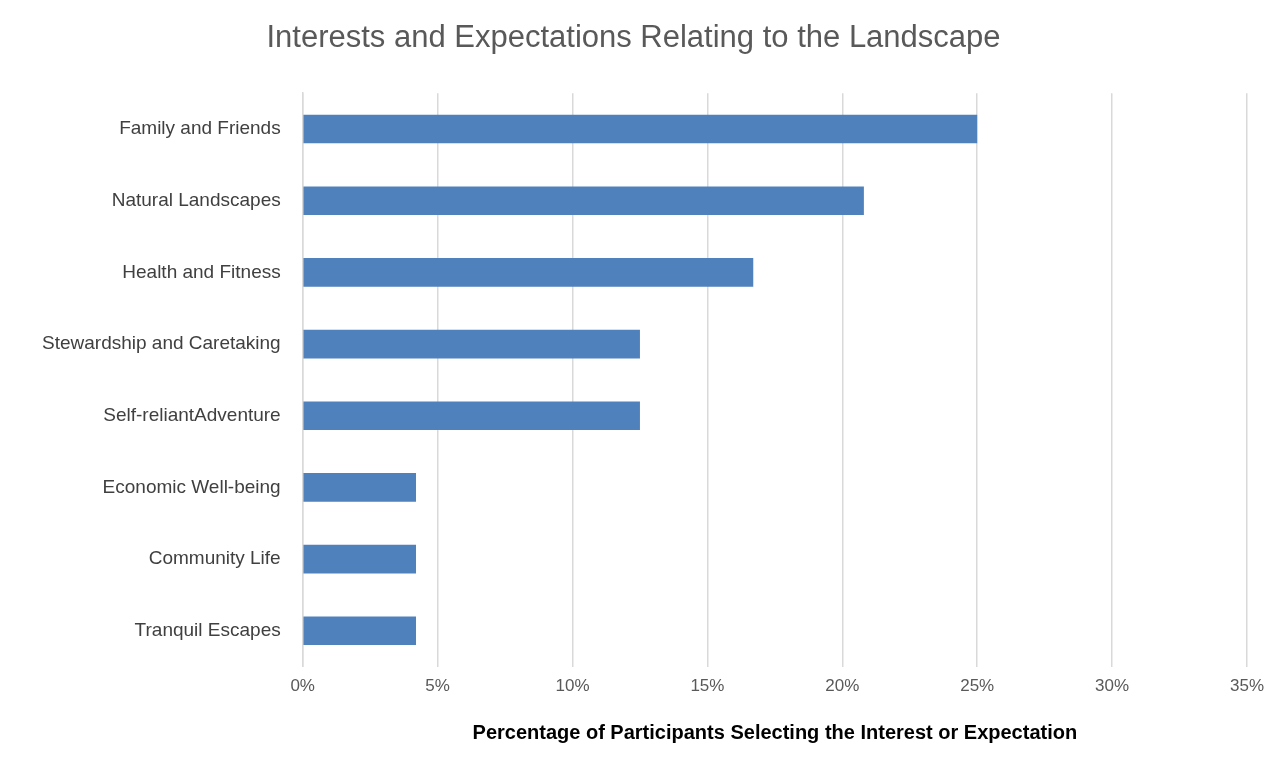 The width and height of the screenshot is (1283, 771). I want to click on x-tick-label: 25%, so click(977, 686).